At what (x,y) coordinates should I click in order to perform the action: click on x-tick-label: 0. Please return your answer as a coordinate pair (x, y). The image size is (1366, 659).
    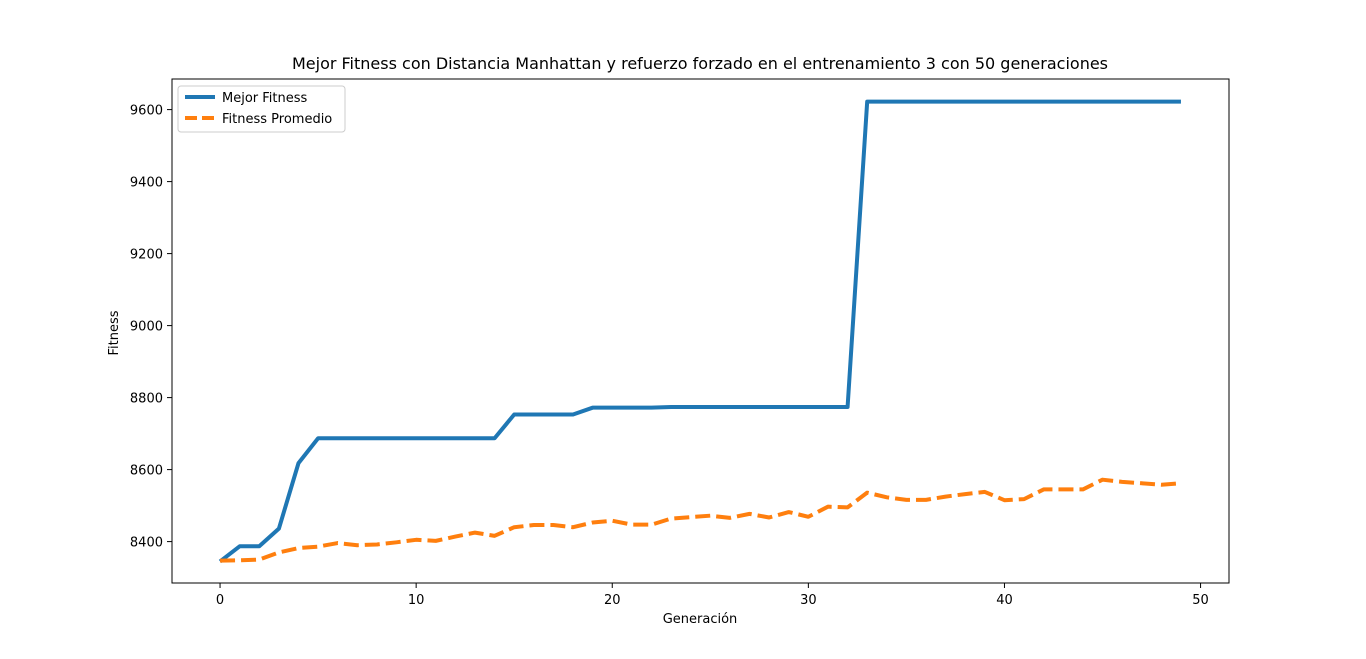
    Looking at the image, I should click on (220, 600).